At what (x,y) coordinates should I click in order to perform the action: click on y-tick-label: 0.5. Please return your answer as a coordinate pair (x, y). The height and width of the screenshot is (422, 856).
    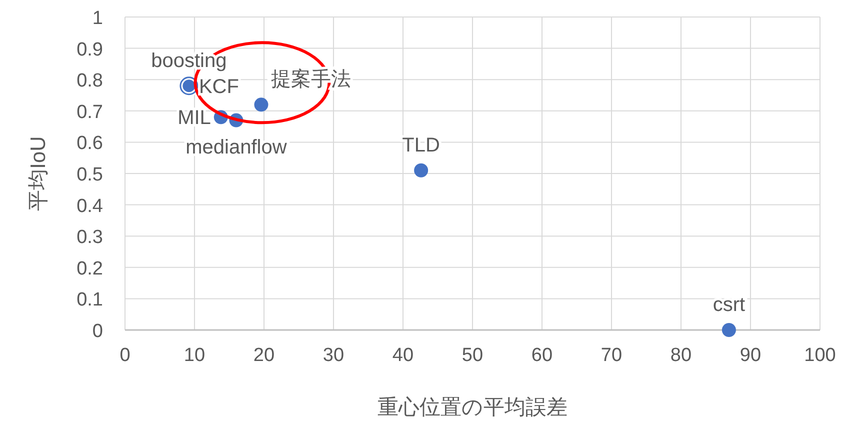
    Looking at the image, I should click on (89, 175).